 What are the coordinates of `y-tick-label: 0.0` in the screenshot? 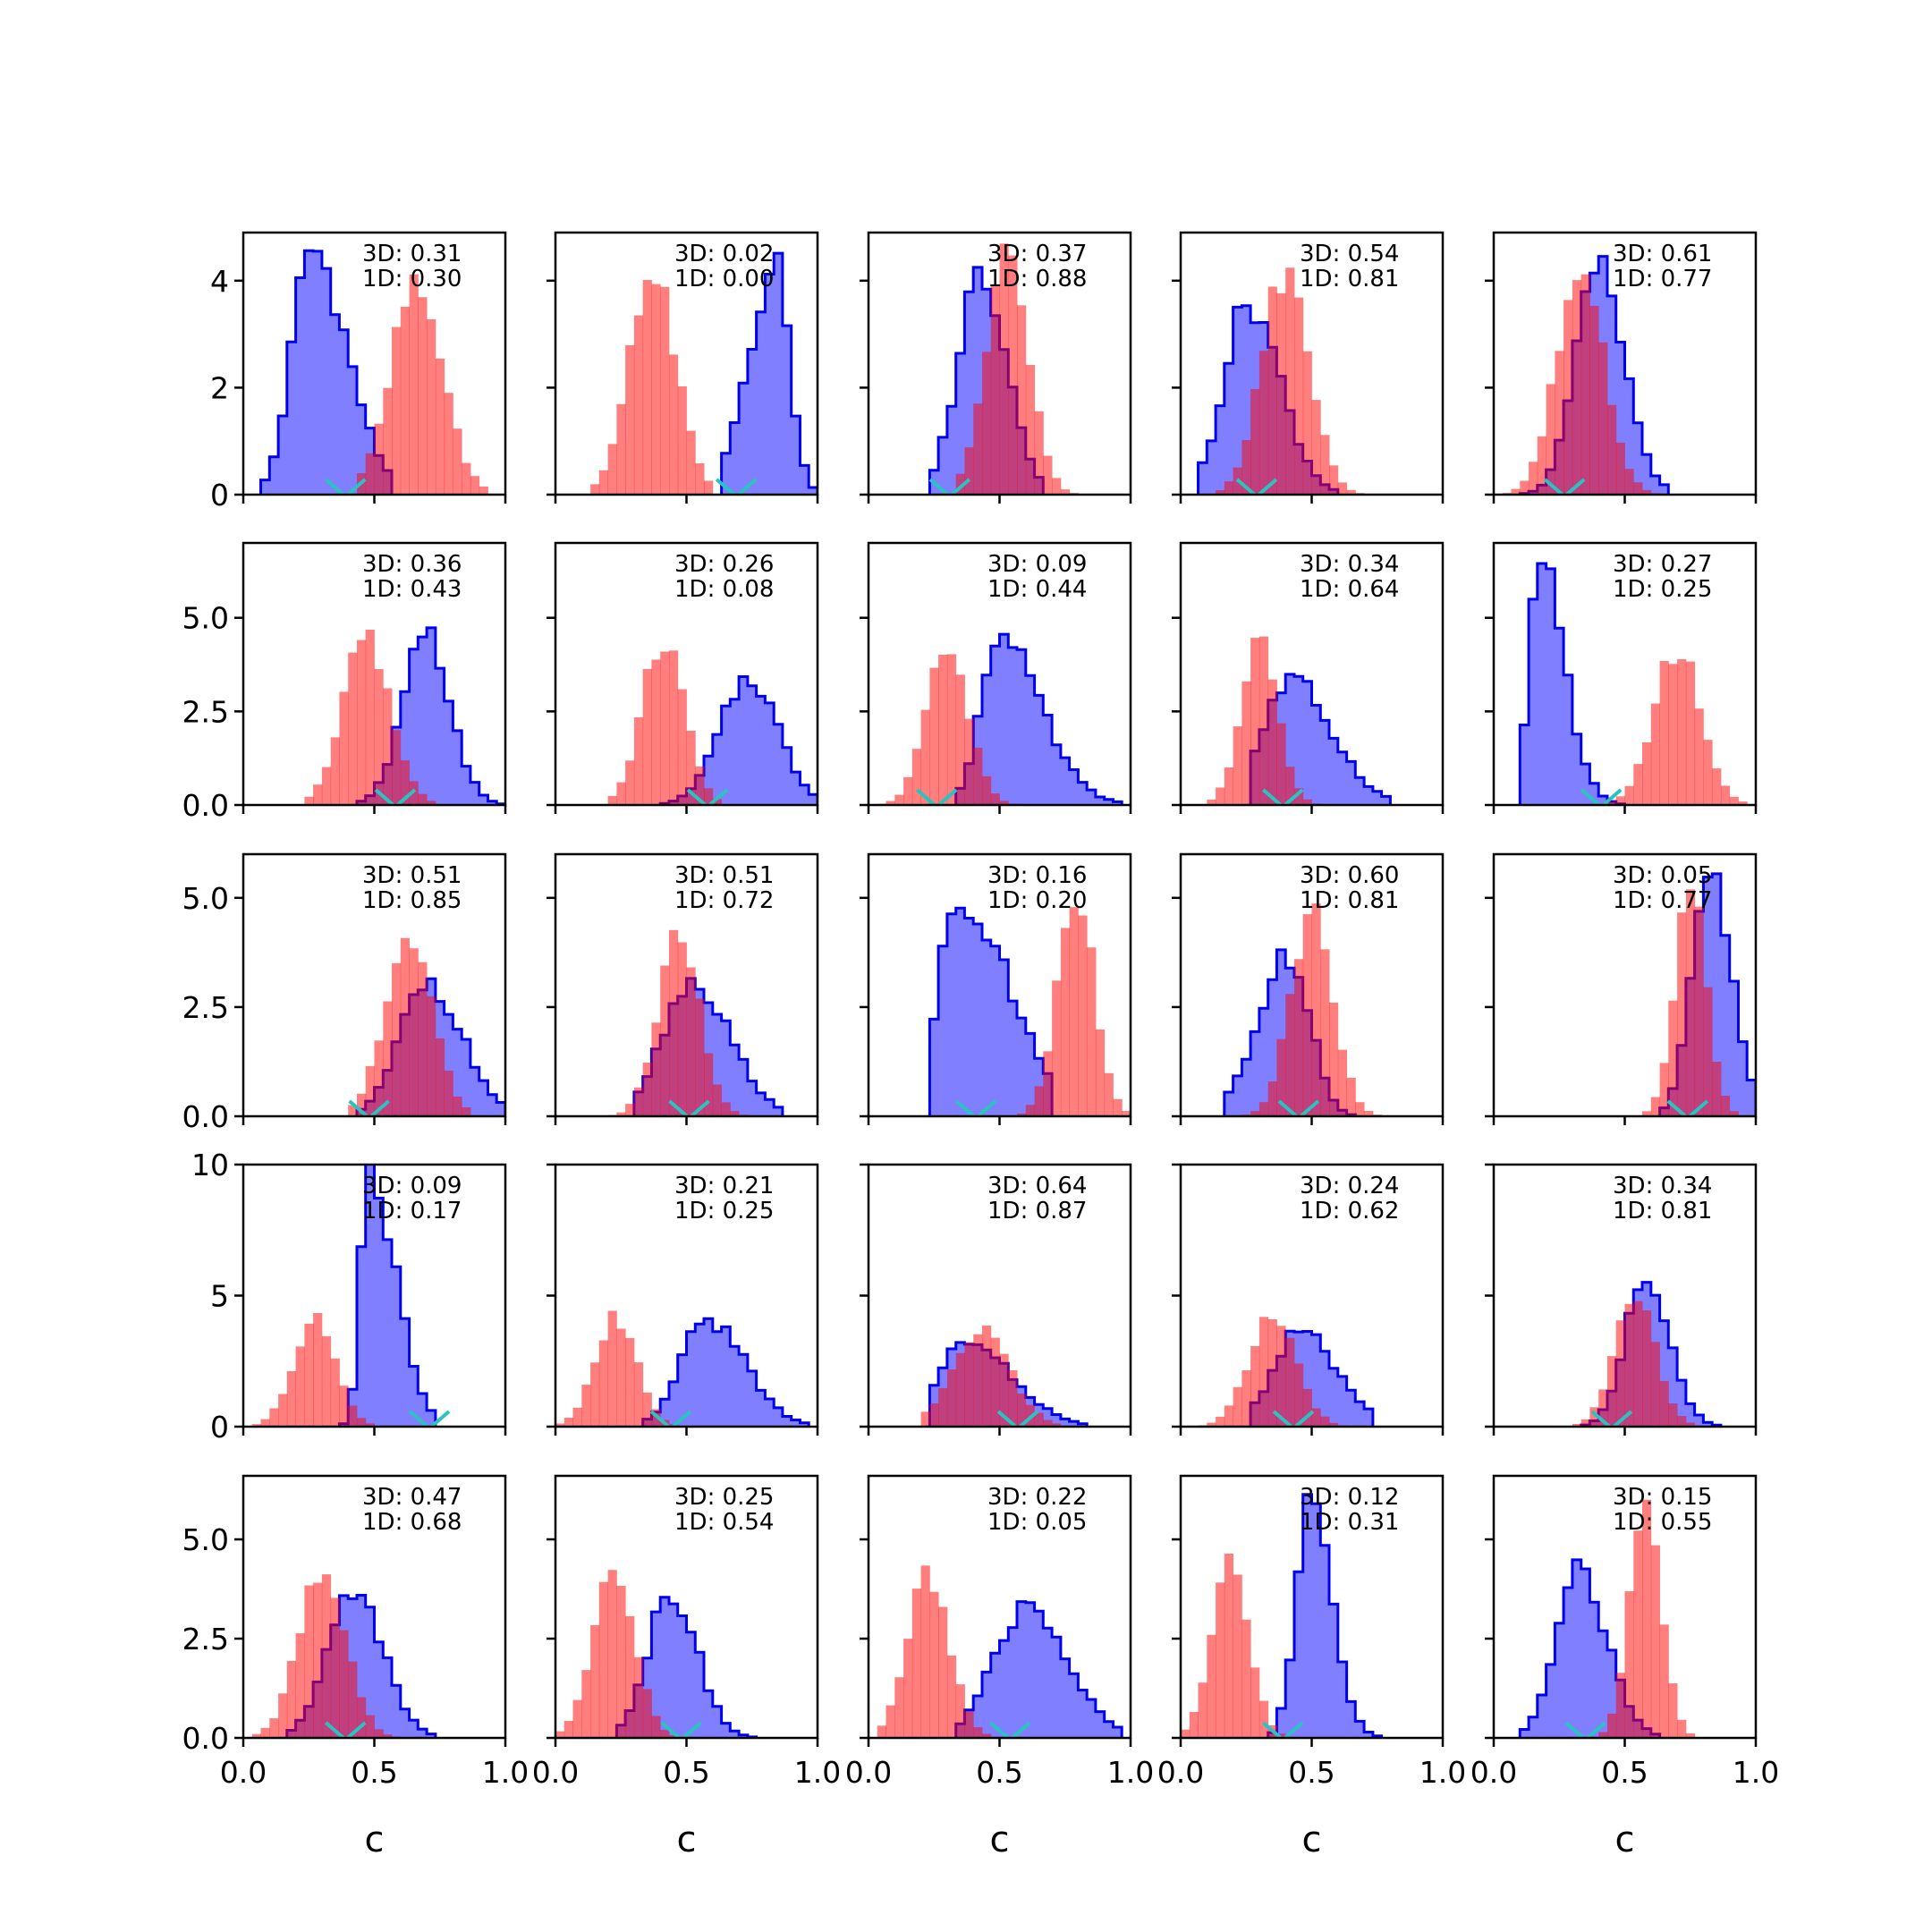 It's located at (205, 1738).